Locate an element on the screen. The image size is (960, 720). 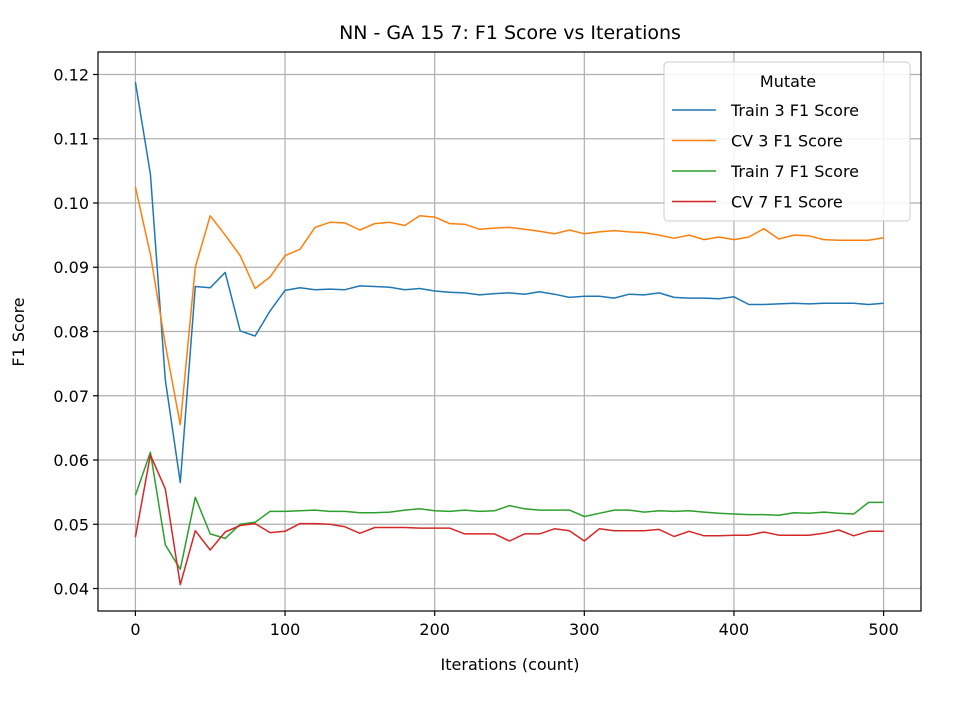
y-tick-label: 0.07 is located at coordinates (71, 396).